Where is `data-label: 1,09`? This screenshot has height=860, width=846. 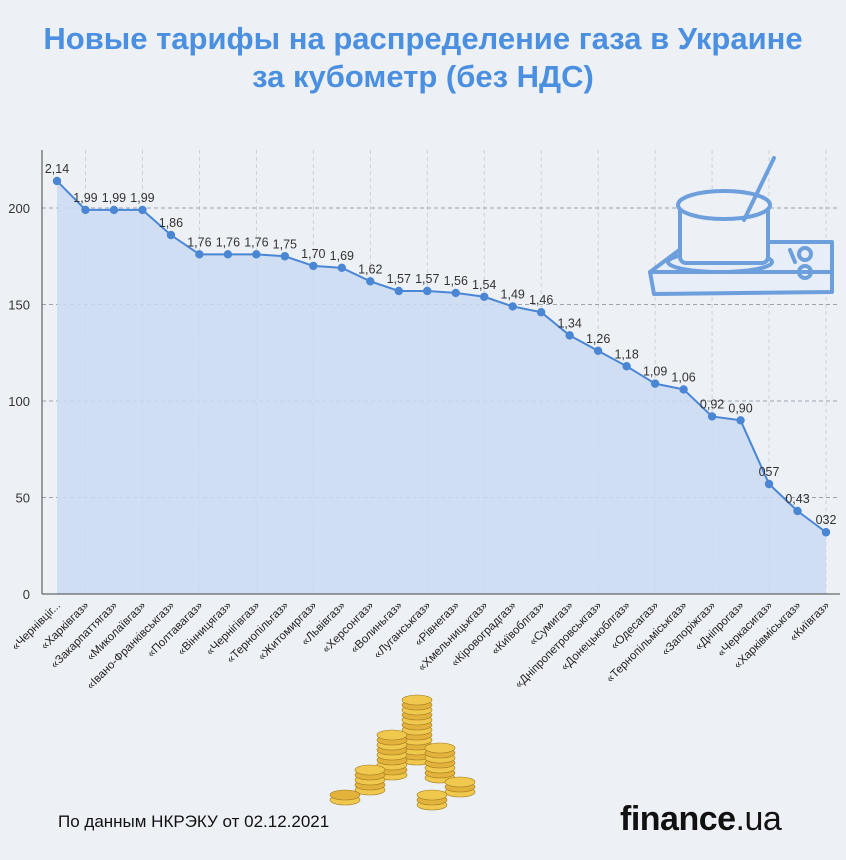
data-label: 1,09 is located at coordinates (655, 372).